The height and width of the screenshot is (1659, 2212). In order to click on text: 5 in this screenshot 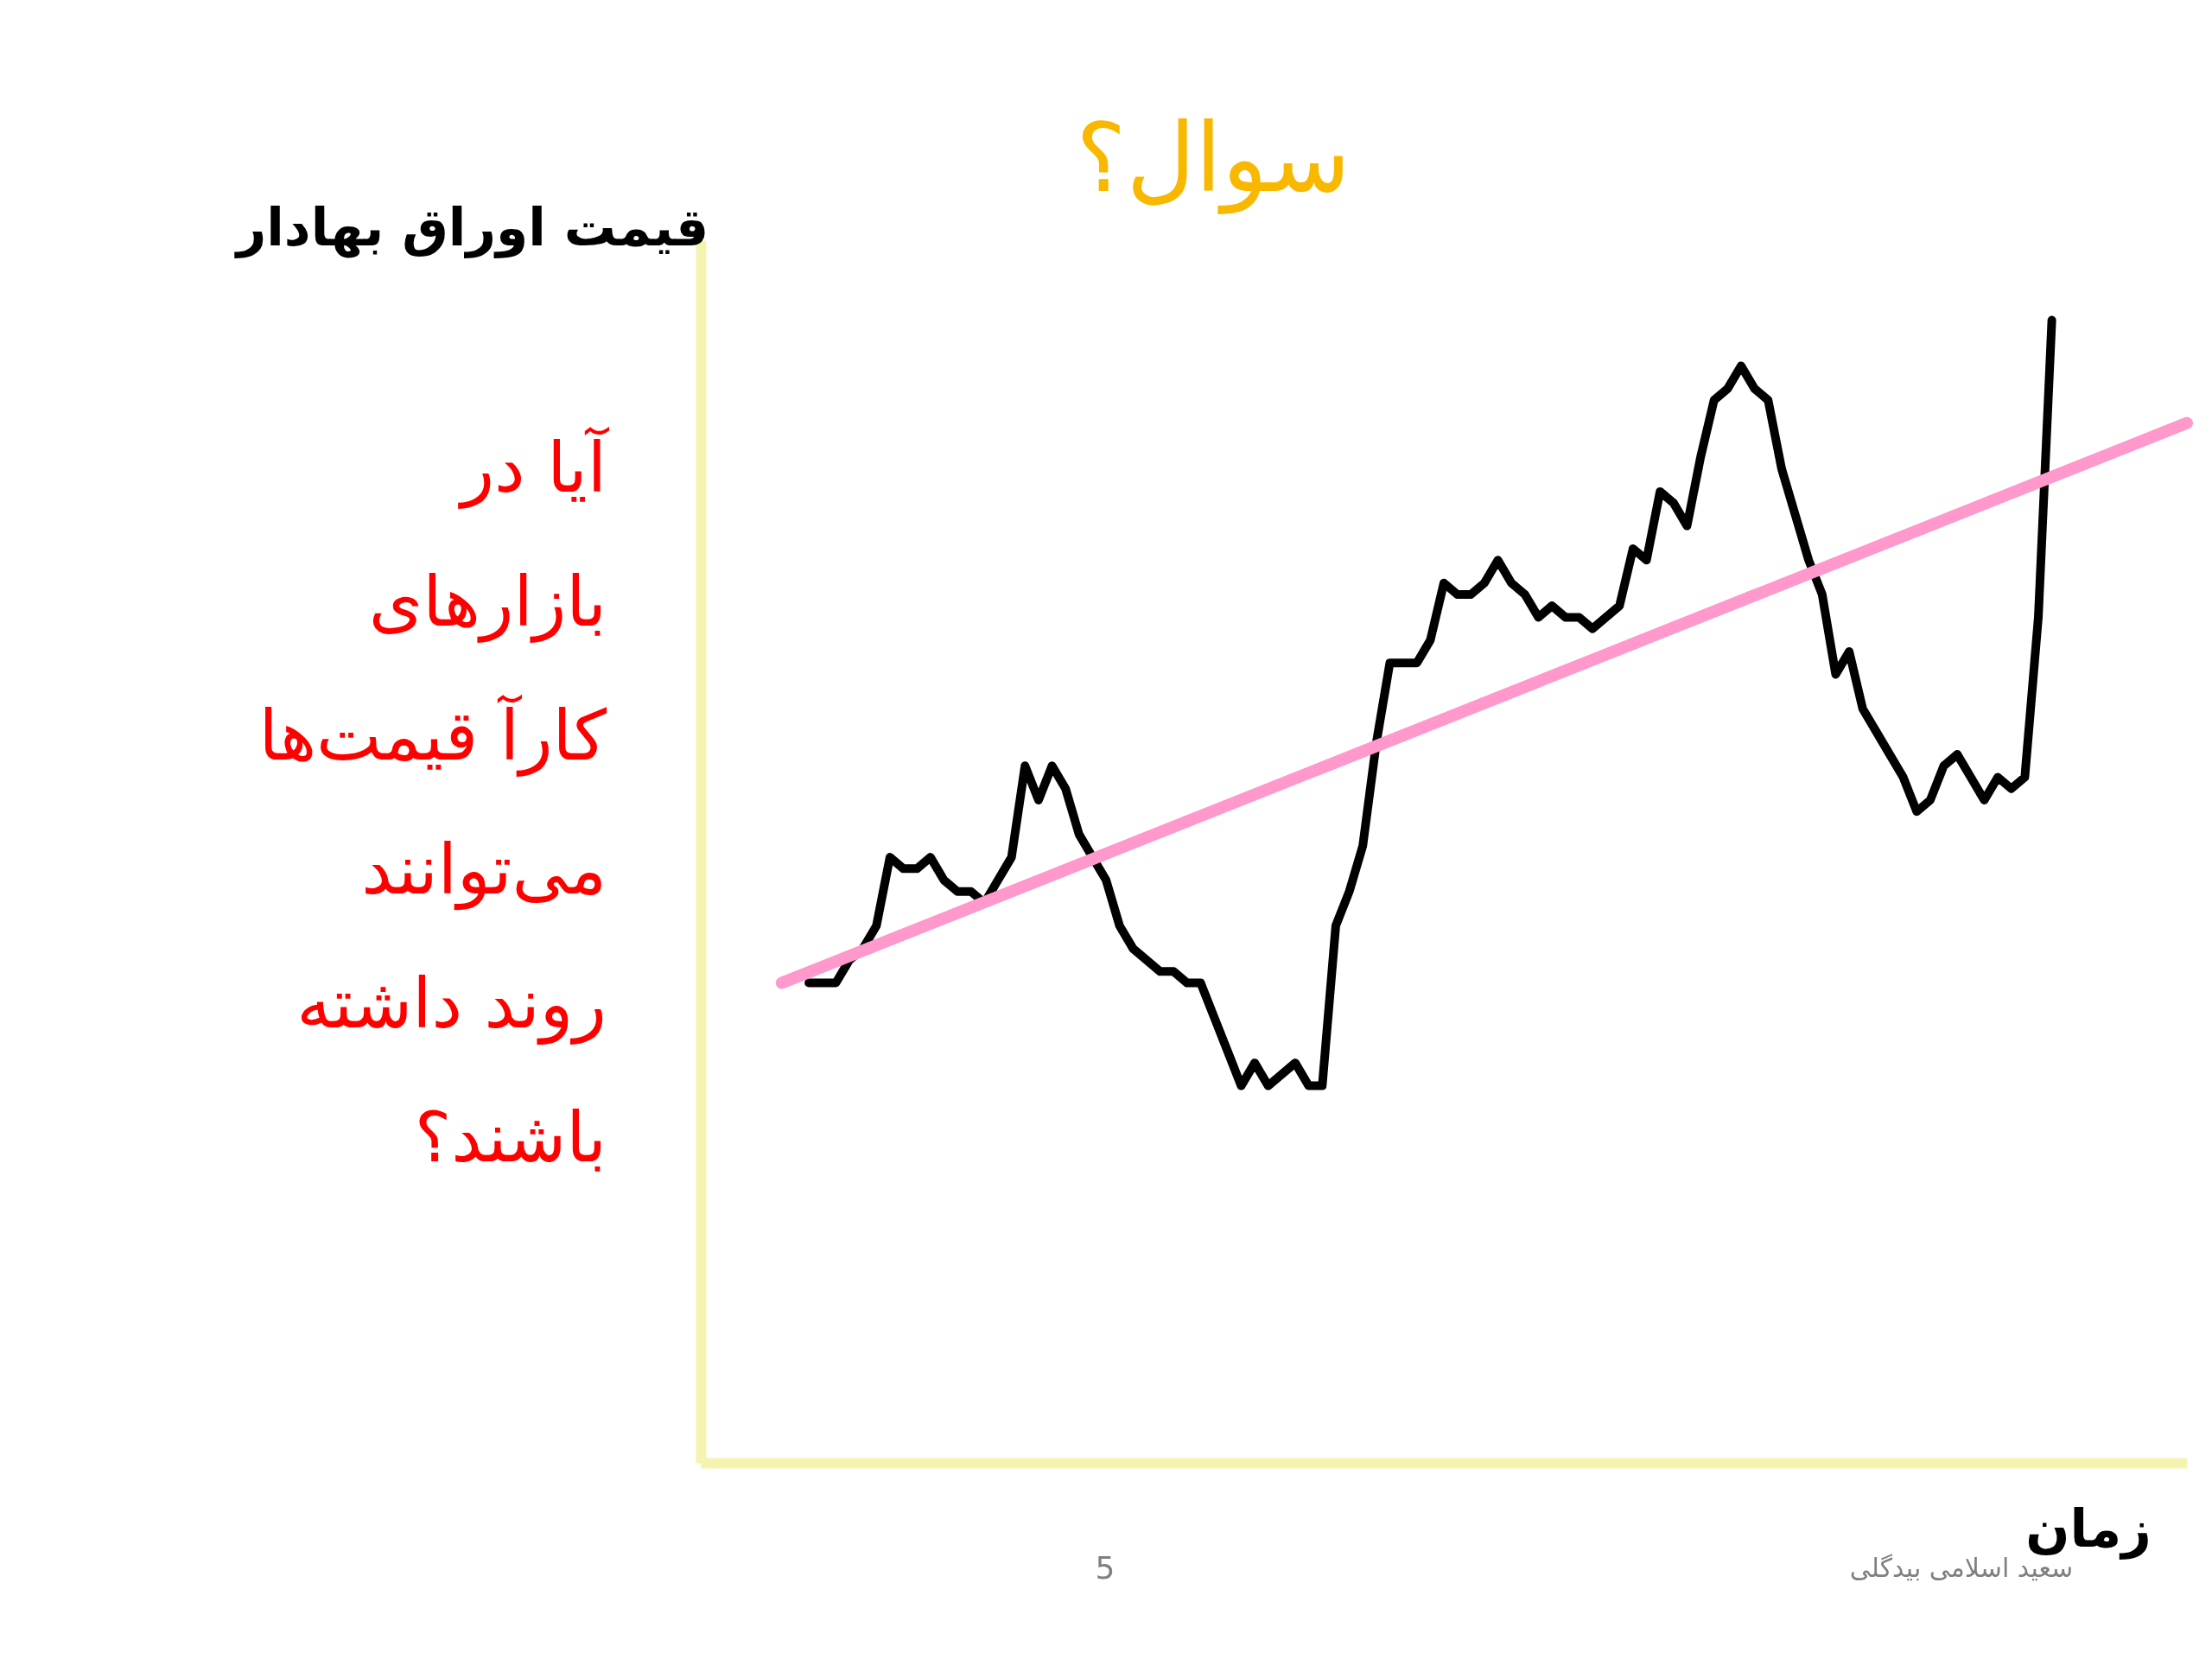, I will do `click(1105, 1568)`.